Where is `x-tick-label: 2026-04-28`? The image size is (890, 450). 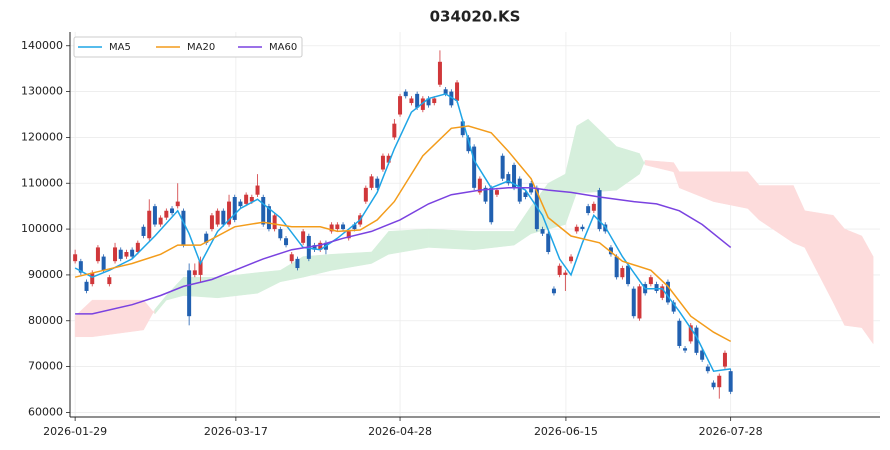 x-tick-label: 2026-04-28 is located at coordinates (400, 431).